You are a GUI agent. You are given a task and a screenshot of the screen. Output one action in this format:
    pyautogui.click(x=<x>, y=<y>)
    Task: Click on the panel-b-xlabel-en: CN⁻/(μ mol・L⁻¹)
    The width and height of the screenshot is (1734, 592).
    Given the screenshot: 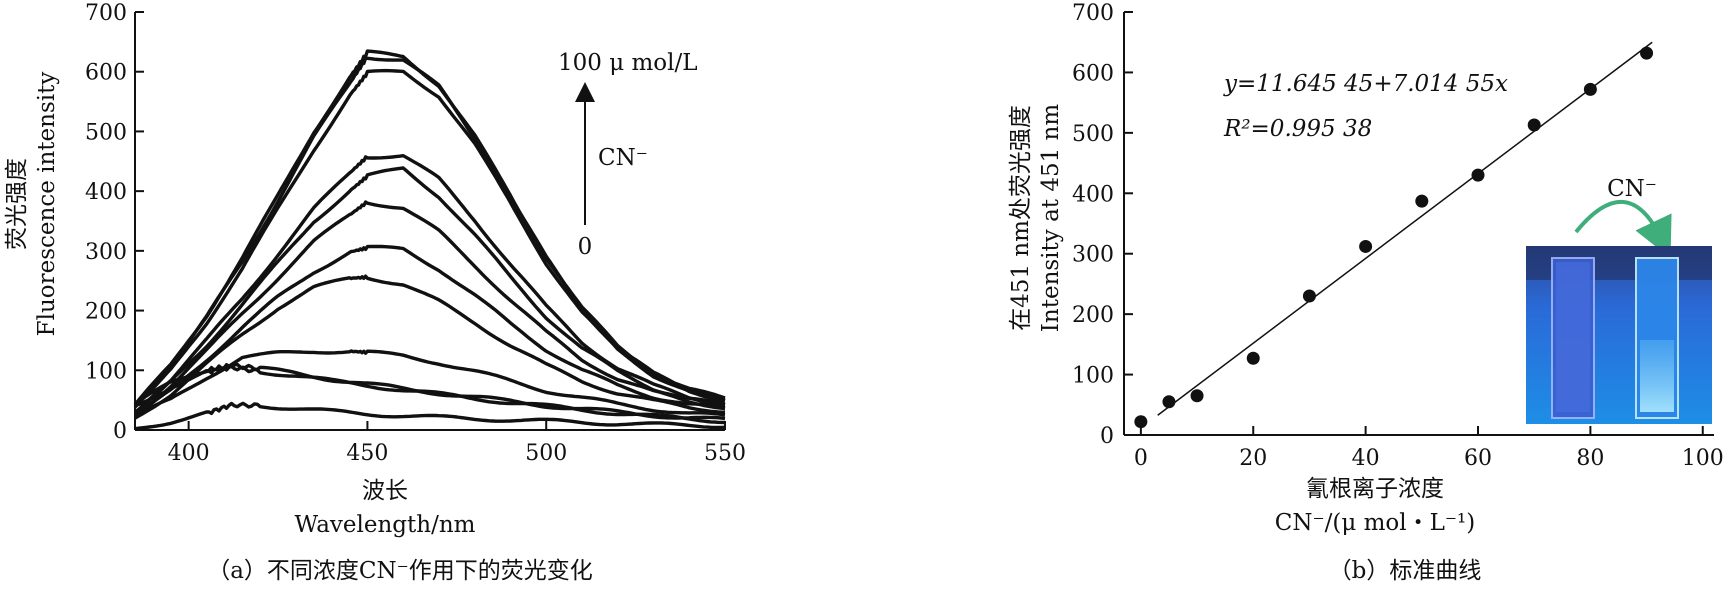 What is the action you would take?
    pyautogui.click(x=1375, y=523)
    